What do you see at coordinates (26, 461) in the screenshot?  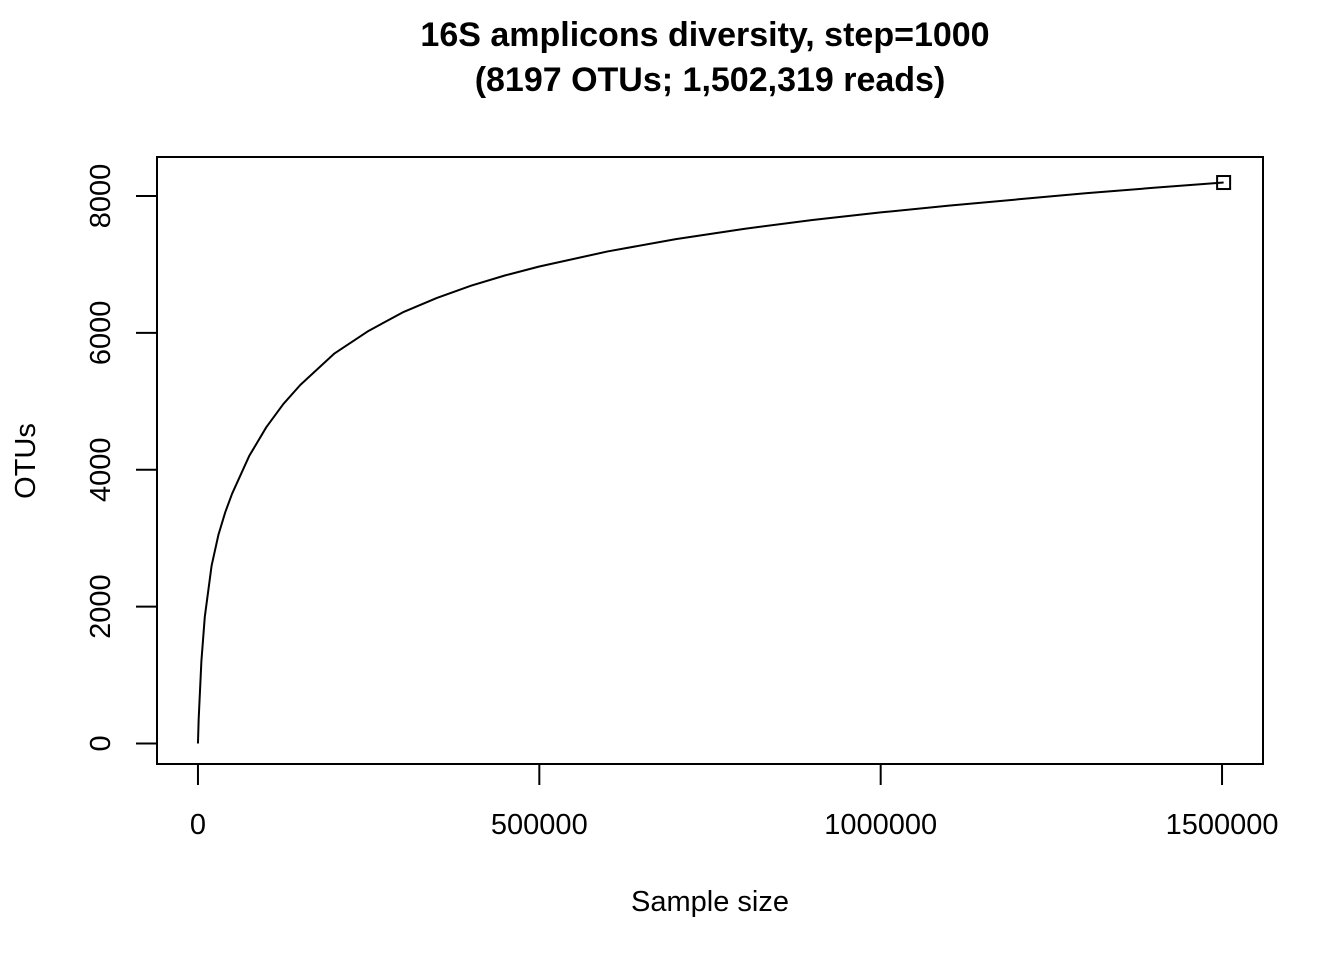 I see `y-axis-label: OTUs` at bounding box center [26, 461].